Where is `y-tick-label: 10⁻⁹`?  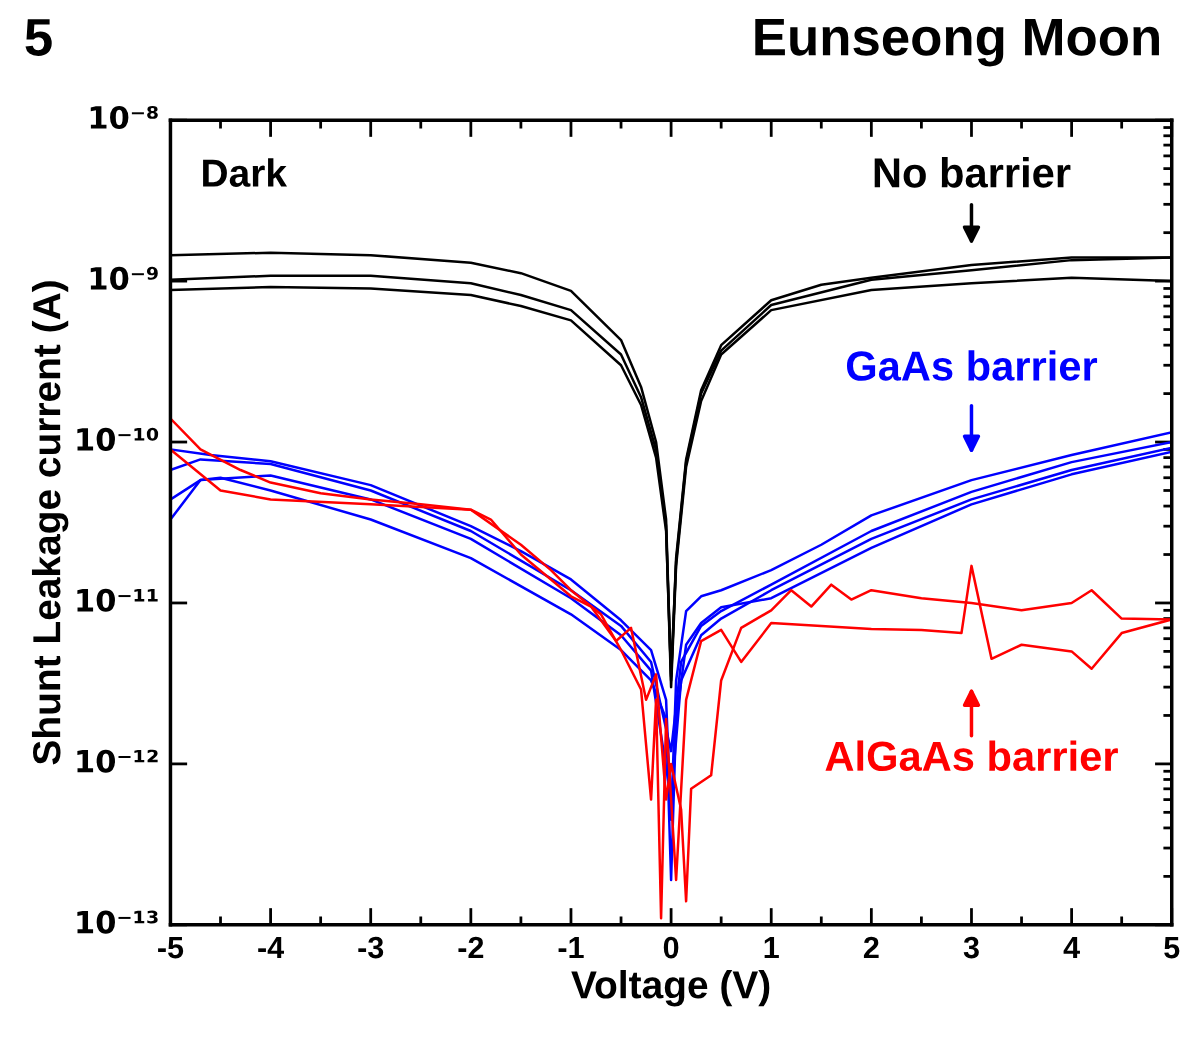
y-tick-label: 10⁻⁹ is located at coordinates (124, 278).